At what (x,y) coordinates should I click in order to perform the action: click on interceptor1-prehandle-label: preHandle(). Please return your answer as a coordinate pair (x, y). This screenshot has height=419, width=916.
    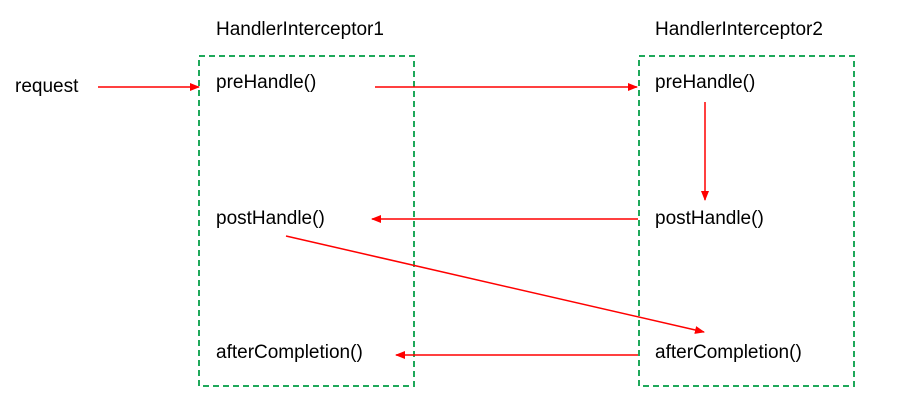
    Looking at the image, I should click on (266, 82).